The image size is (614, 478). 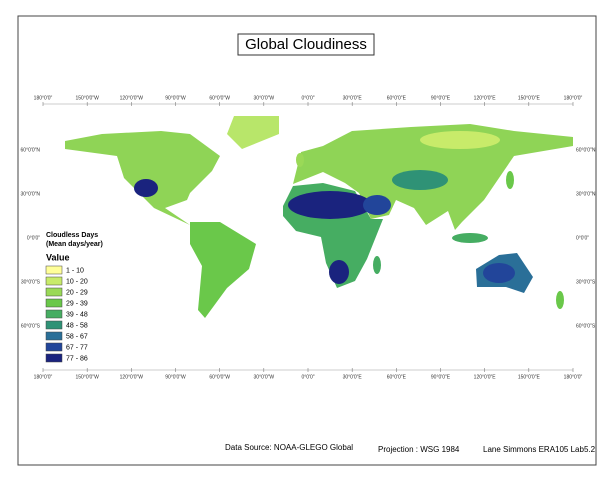 What do you see at coordinates (420, 180) in the screenshot?
I see `central-asia` at bounding box center [420, 180].